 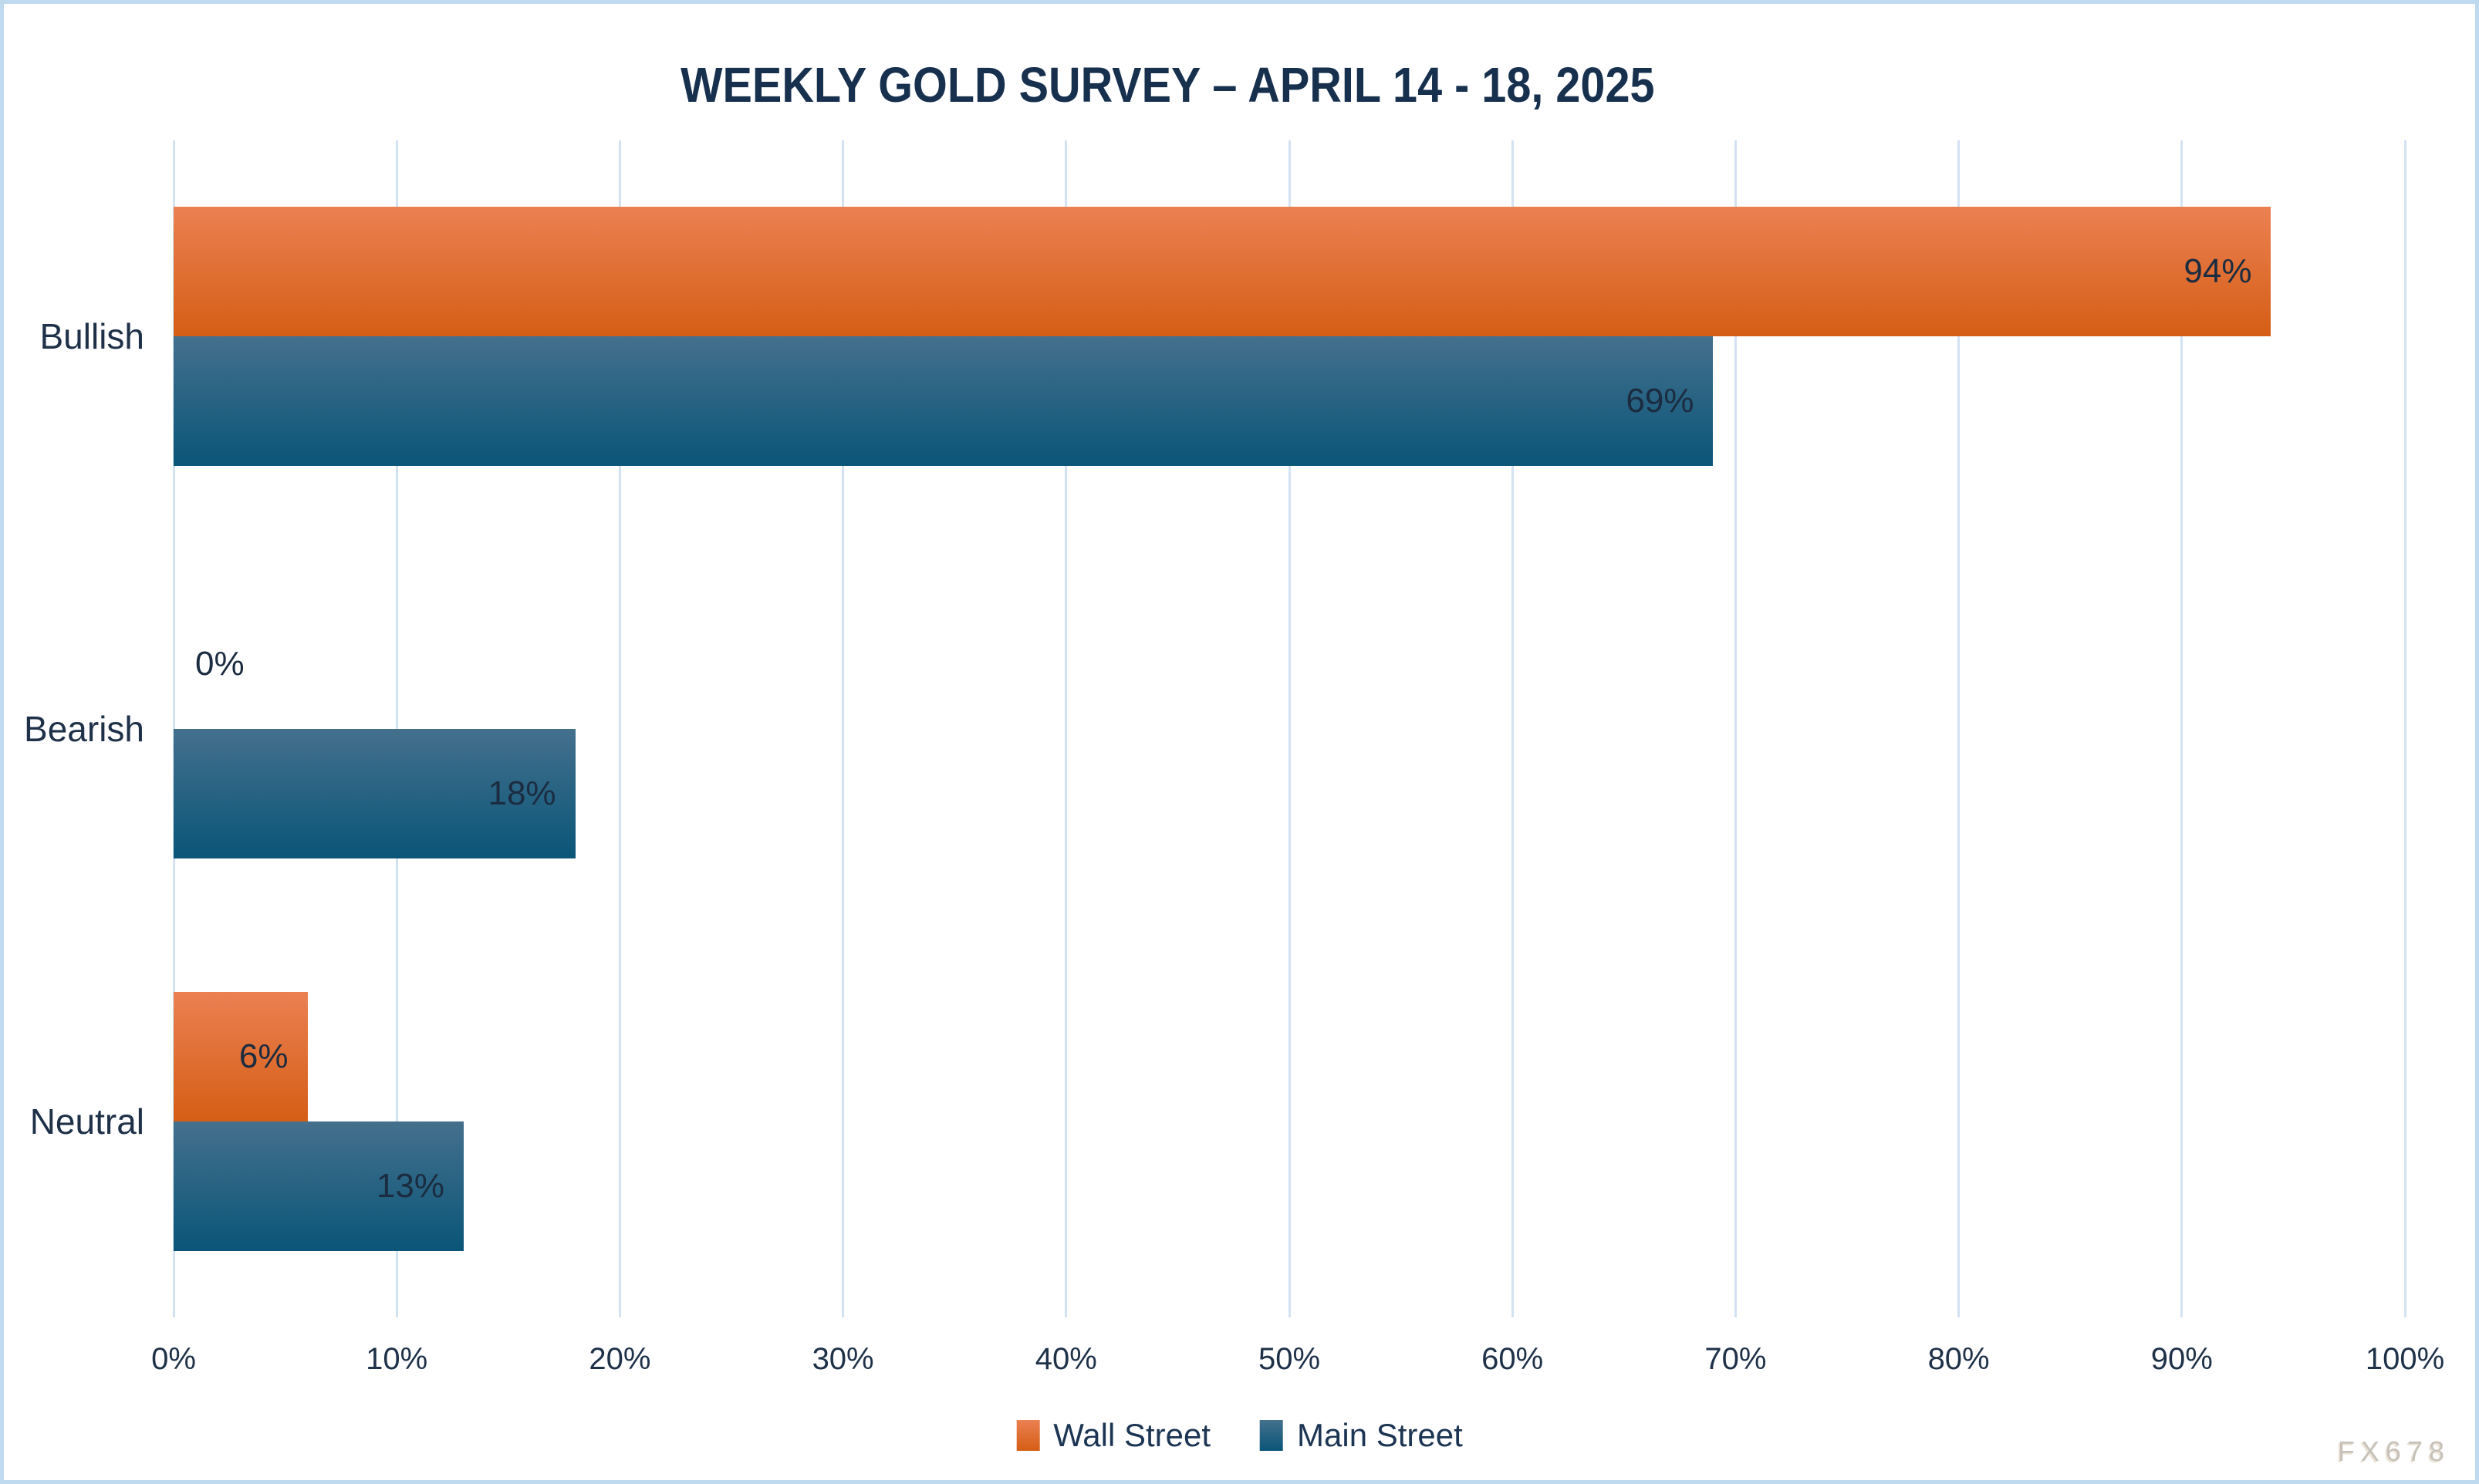 I want to click on x-tick-label: 50%, so click(x=1289, y=1359).